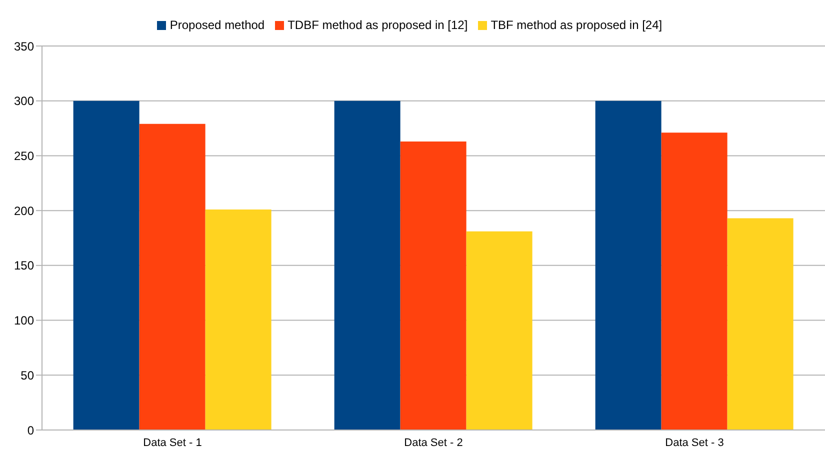 Image resolution: width=825 pixels, height=460 pixels. Describe the element at coordinates (694, 442) in the screenshot. I see `x-tick-label: Data Set - 3` at that location.